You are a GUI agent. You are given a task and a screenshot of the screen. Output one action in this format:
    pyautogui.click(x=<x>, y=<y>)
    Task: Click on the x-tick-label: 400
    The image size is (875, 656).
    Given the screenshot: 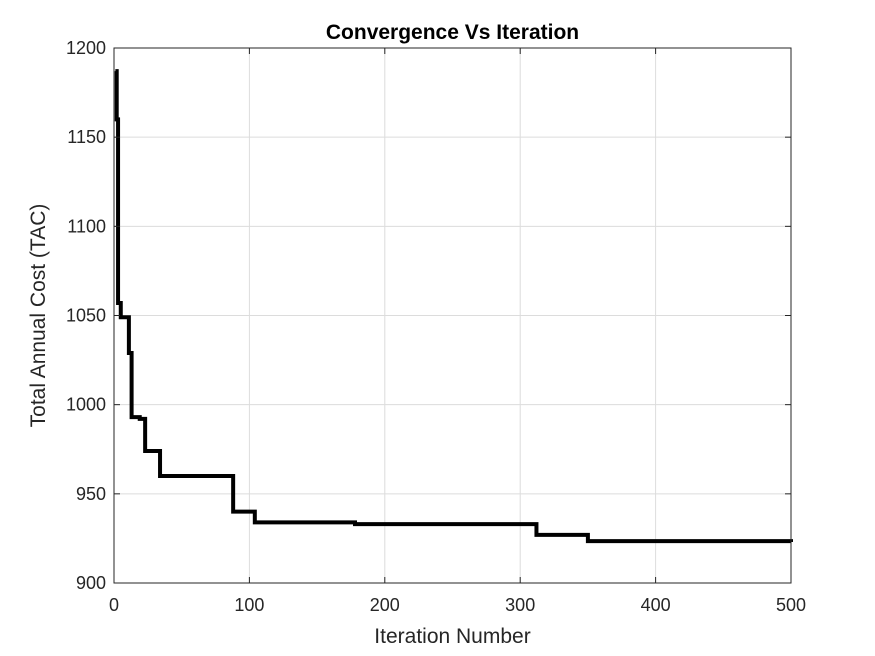 What is the action you would take?
    pyautogui.click(x=656, y=605)
    